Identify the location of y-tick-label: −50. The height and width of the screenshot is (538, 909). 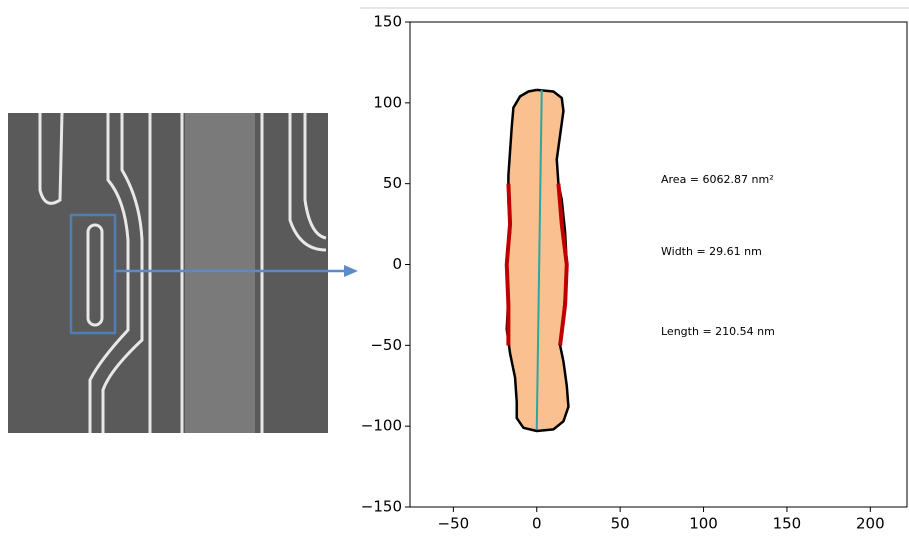
(386, 345).